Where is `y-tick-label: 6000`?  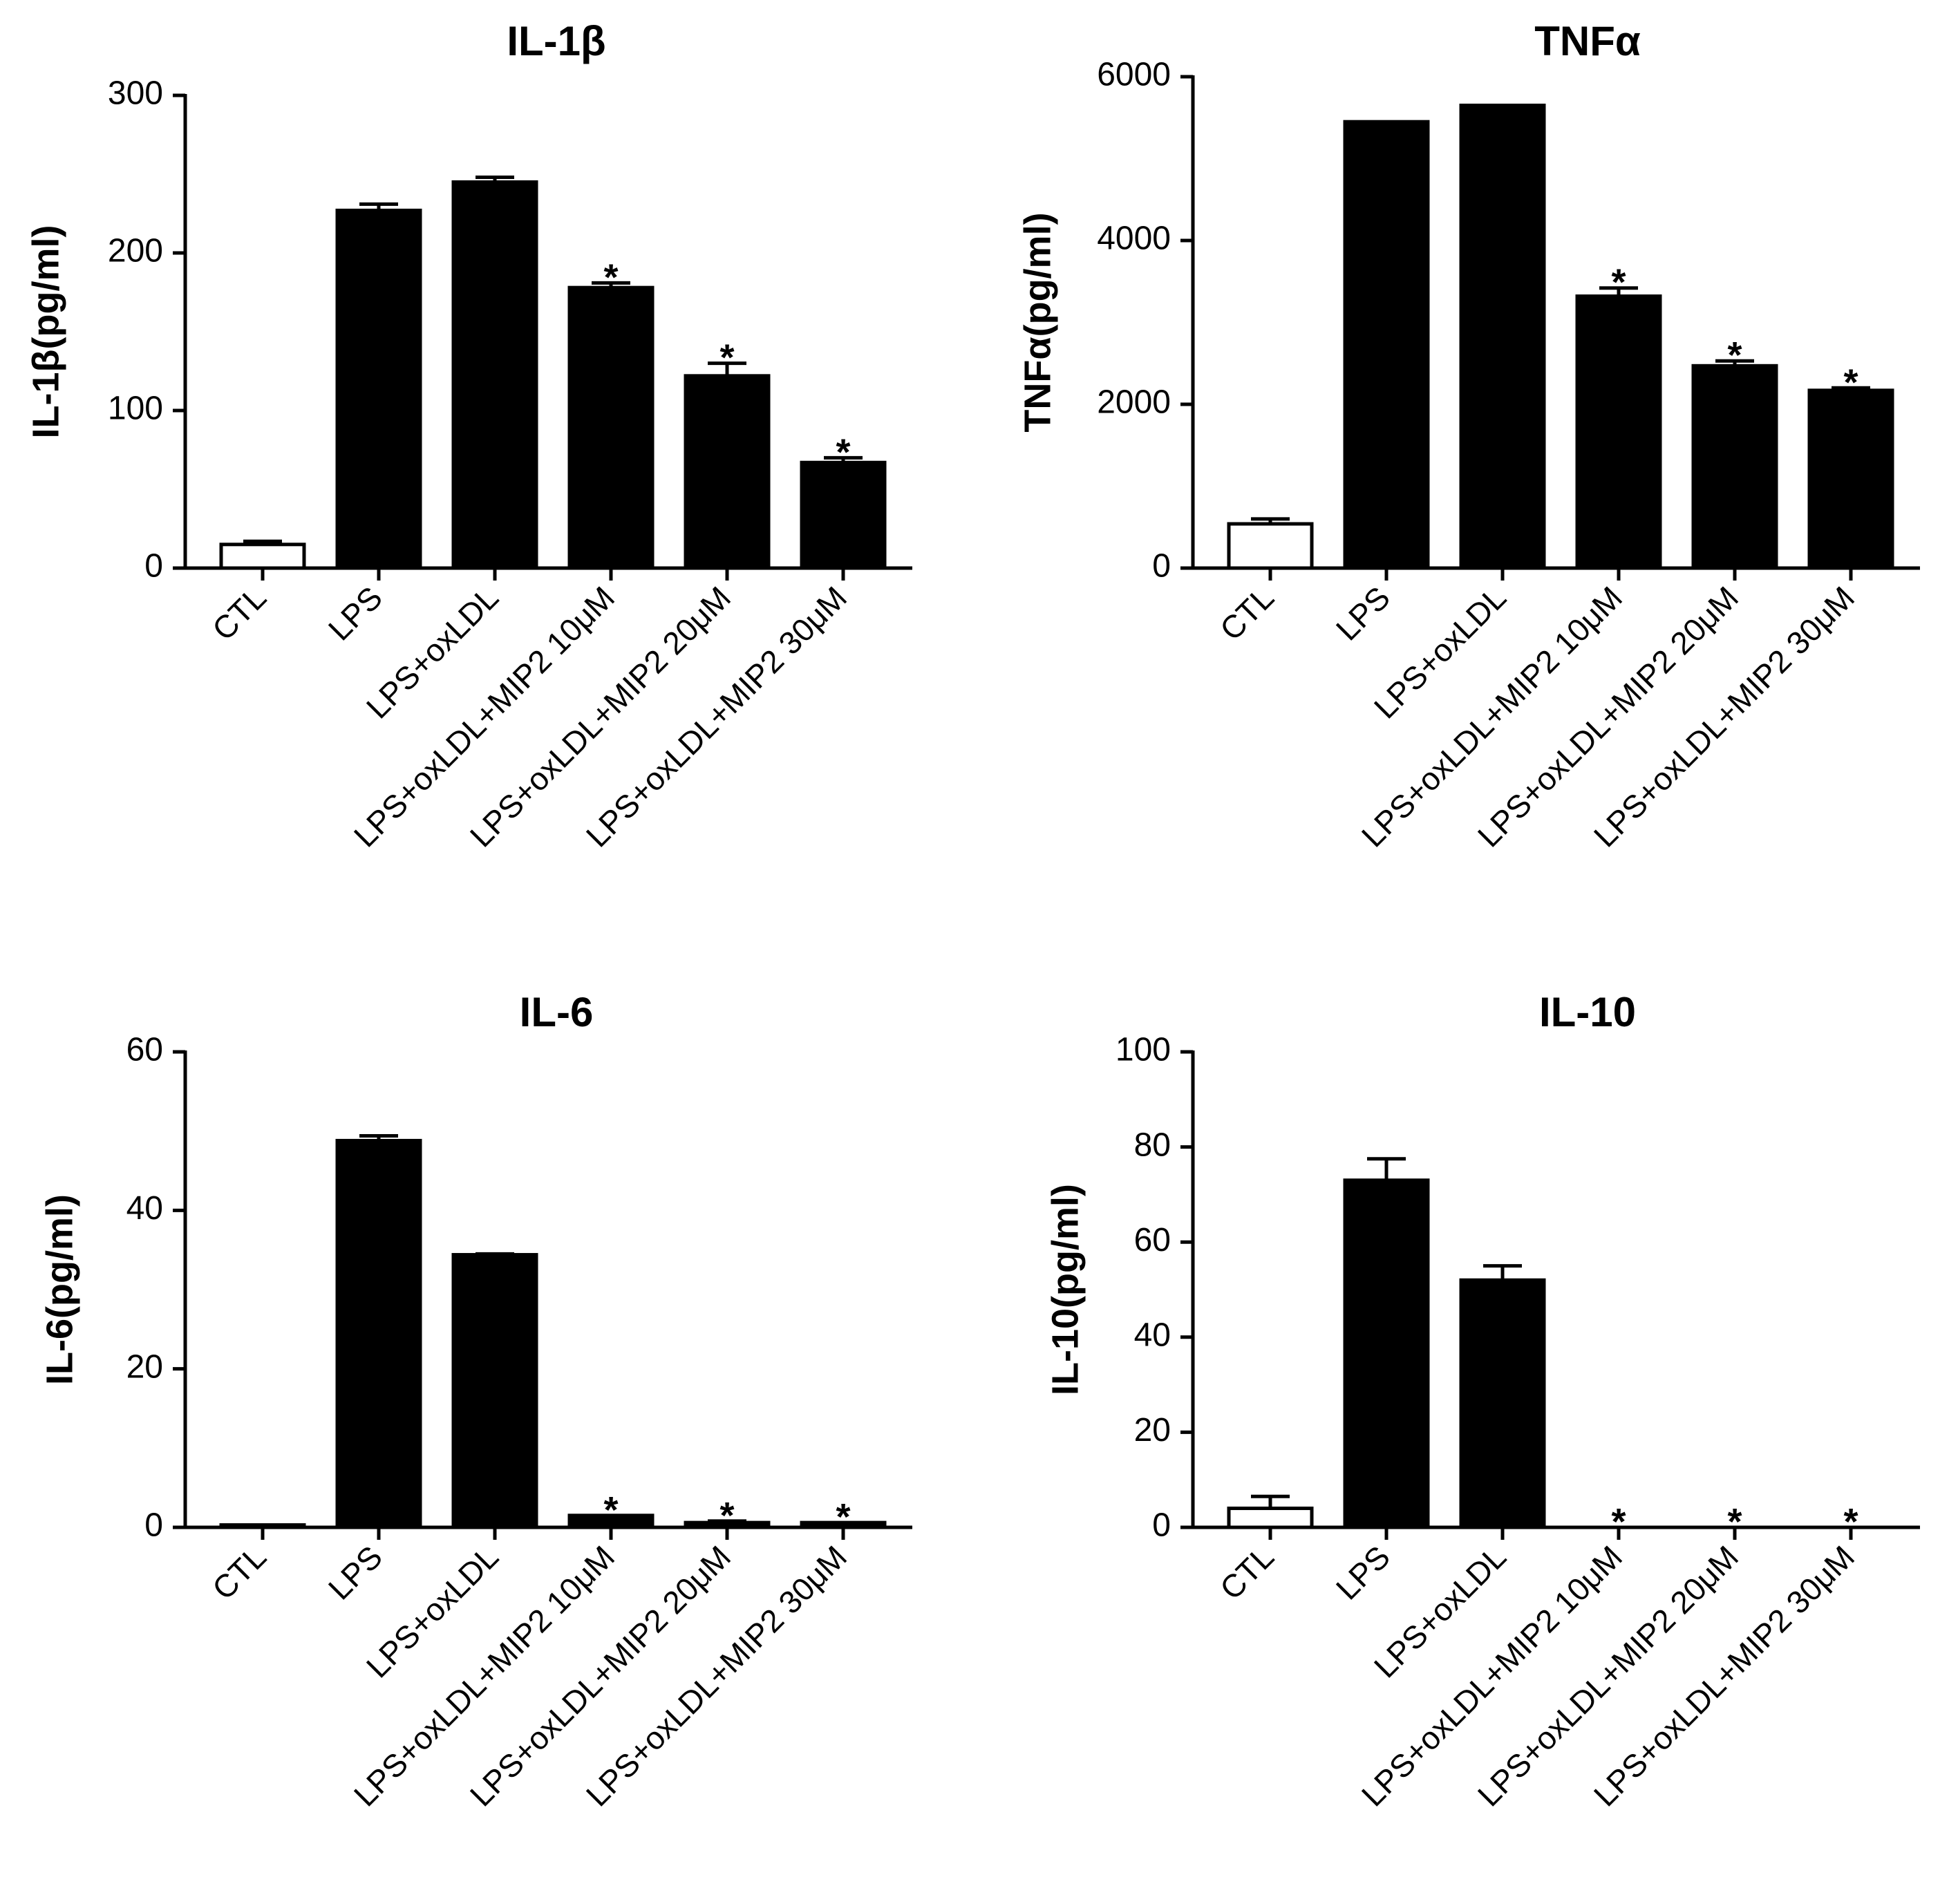 y-tick-label: 6000 is located at coordinates (1134, 75).